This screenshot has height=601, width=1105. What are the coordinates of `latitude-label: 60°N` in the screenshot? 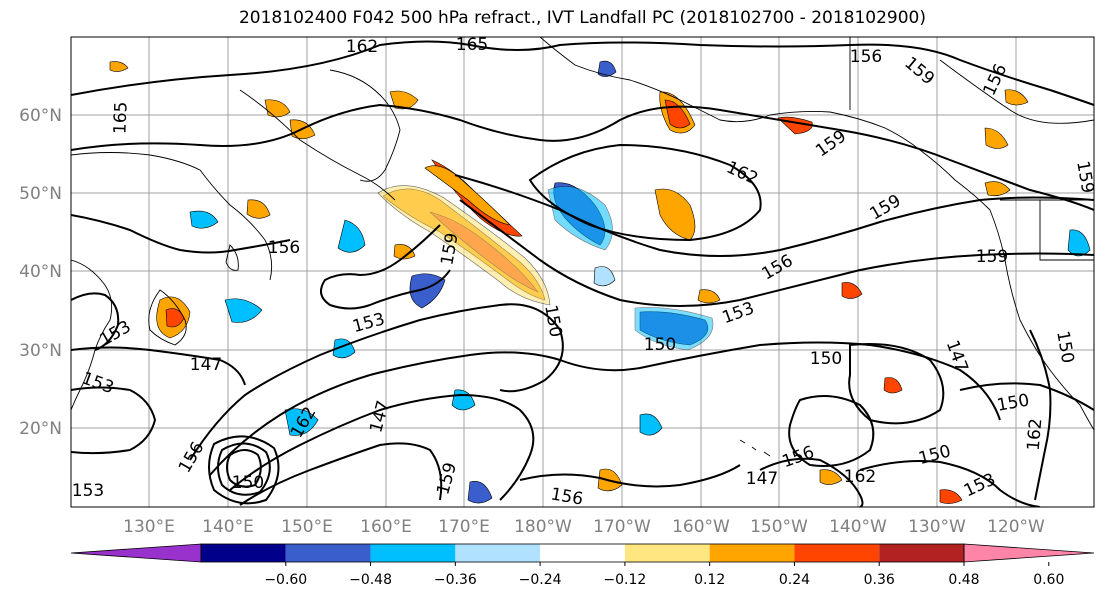 It's located at (40, 116).